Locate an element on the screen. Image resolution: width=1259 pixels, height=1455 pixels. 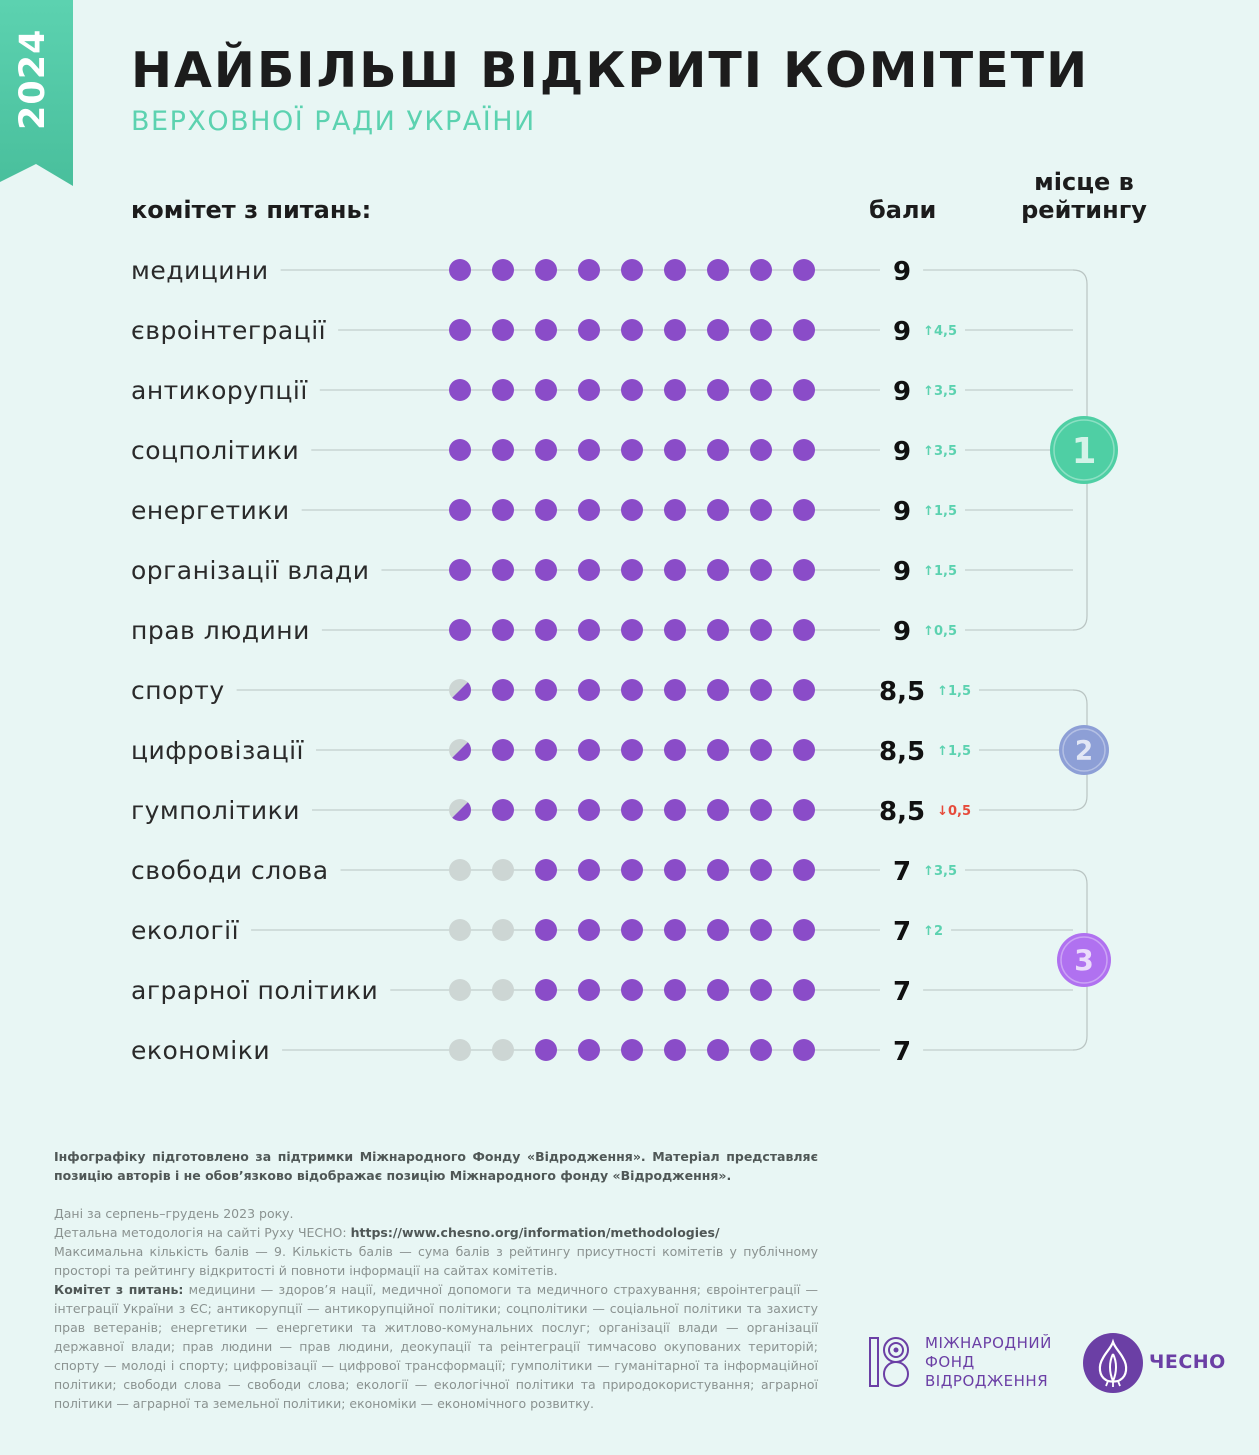
score-change: ↑2 is located at coordinates (933, 931).